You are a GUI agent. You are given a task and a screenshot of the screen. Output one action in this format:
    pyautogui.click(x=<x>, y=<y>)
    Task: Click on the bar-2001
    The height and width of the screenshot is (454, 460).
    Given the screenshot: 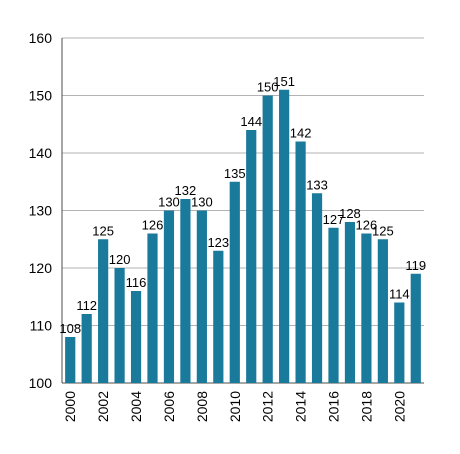 What is the action you would take?
    pyautogui.click(x=86, y=348)
    